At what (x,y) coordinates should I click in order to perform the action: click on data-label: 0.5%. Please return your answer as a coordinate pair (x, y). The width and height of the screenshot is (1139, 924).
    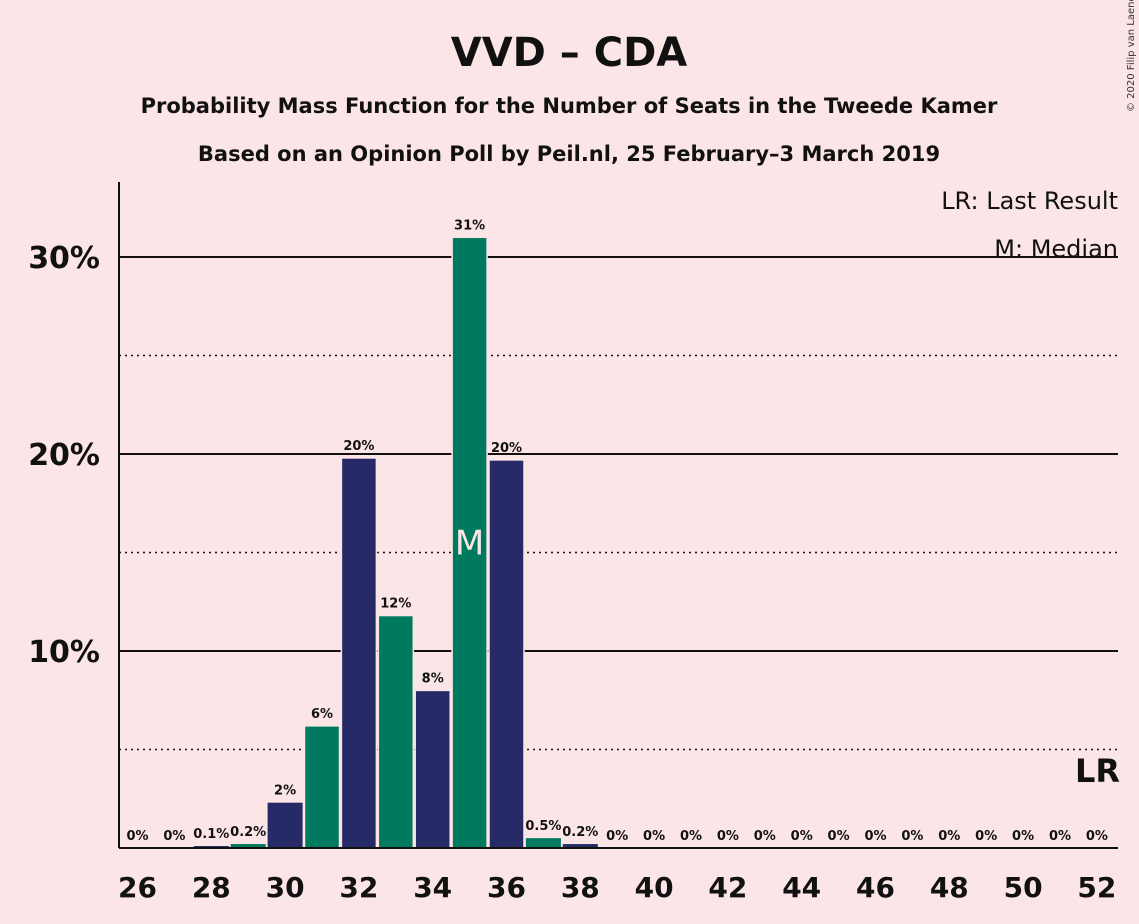
    Looking at the image, I should click on (543, 826).